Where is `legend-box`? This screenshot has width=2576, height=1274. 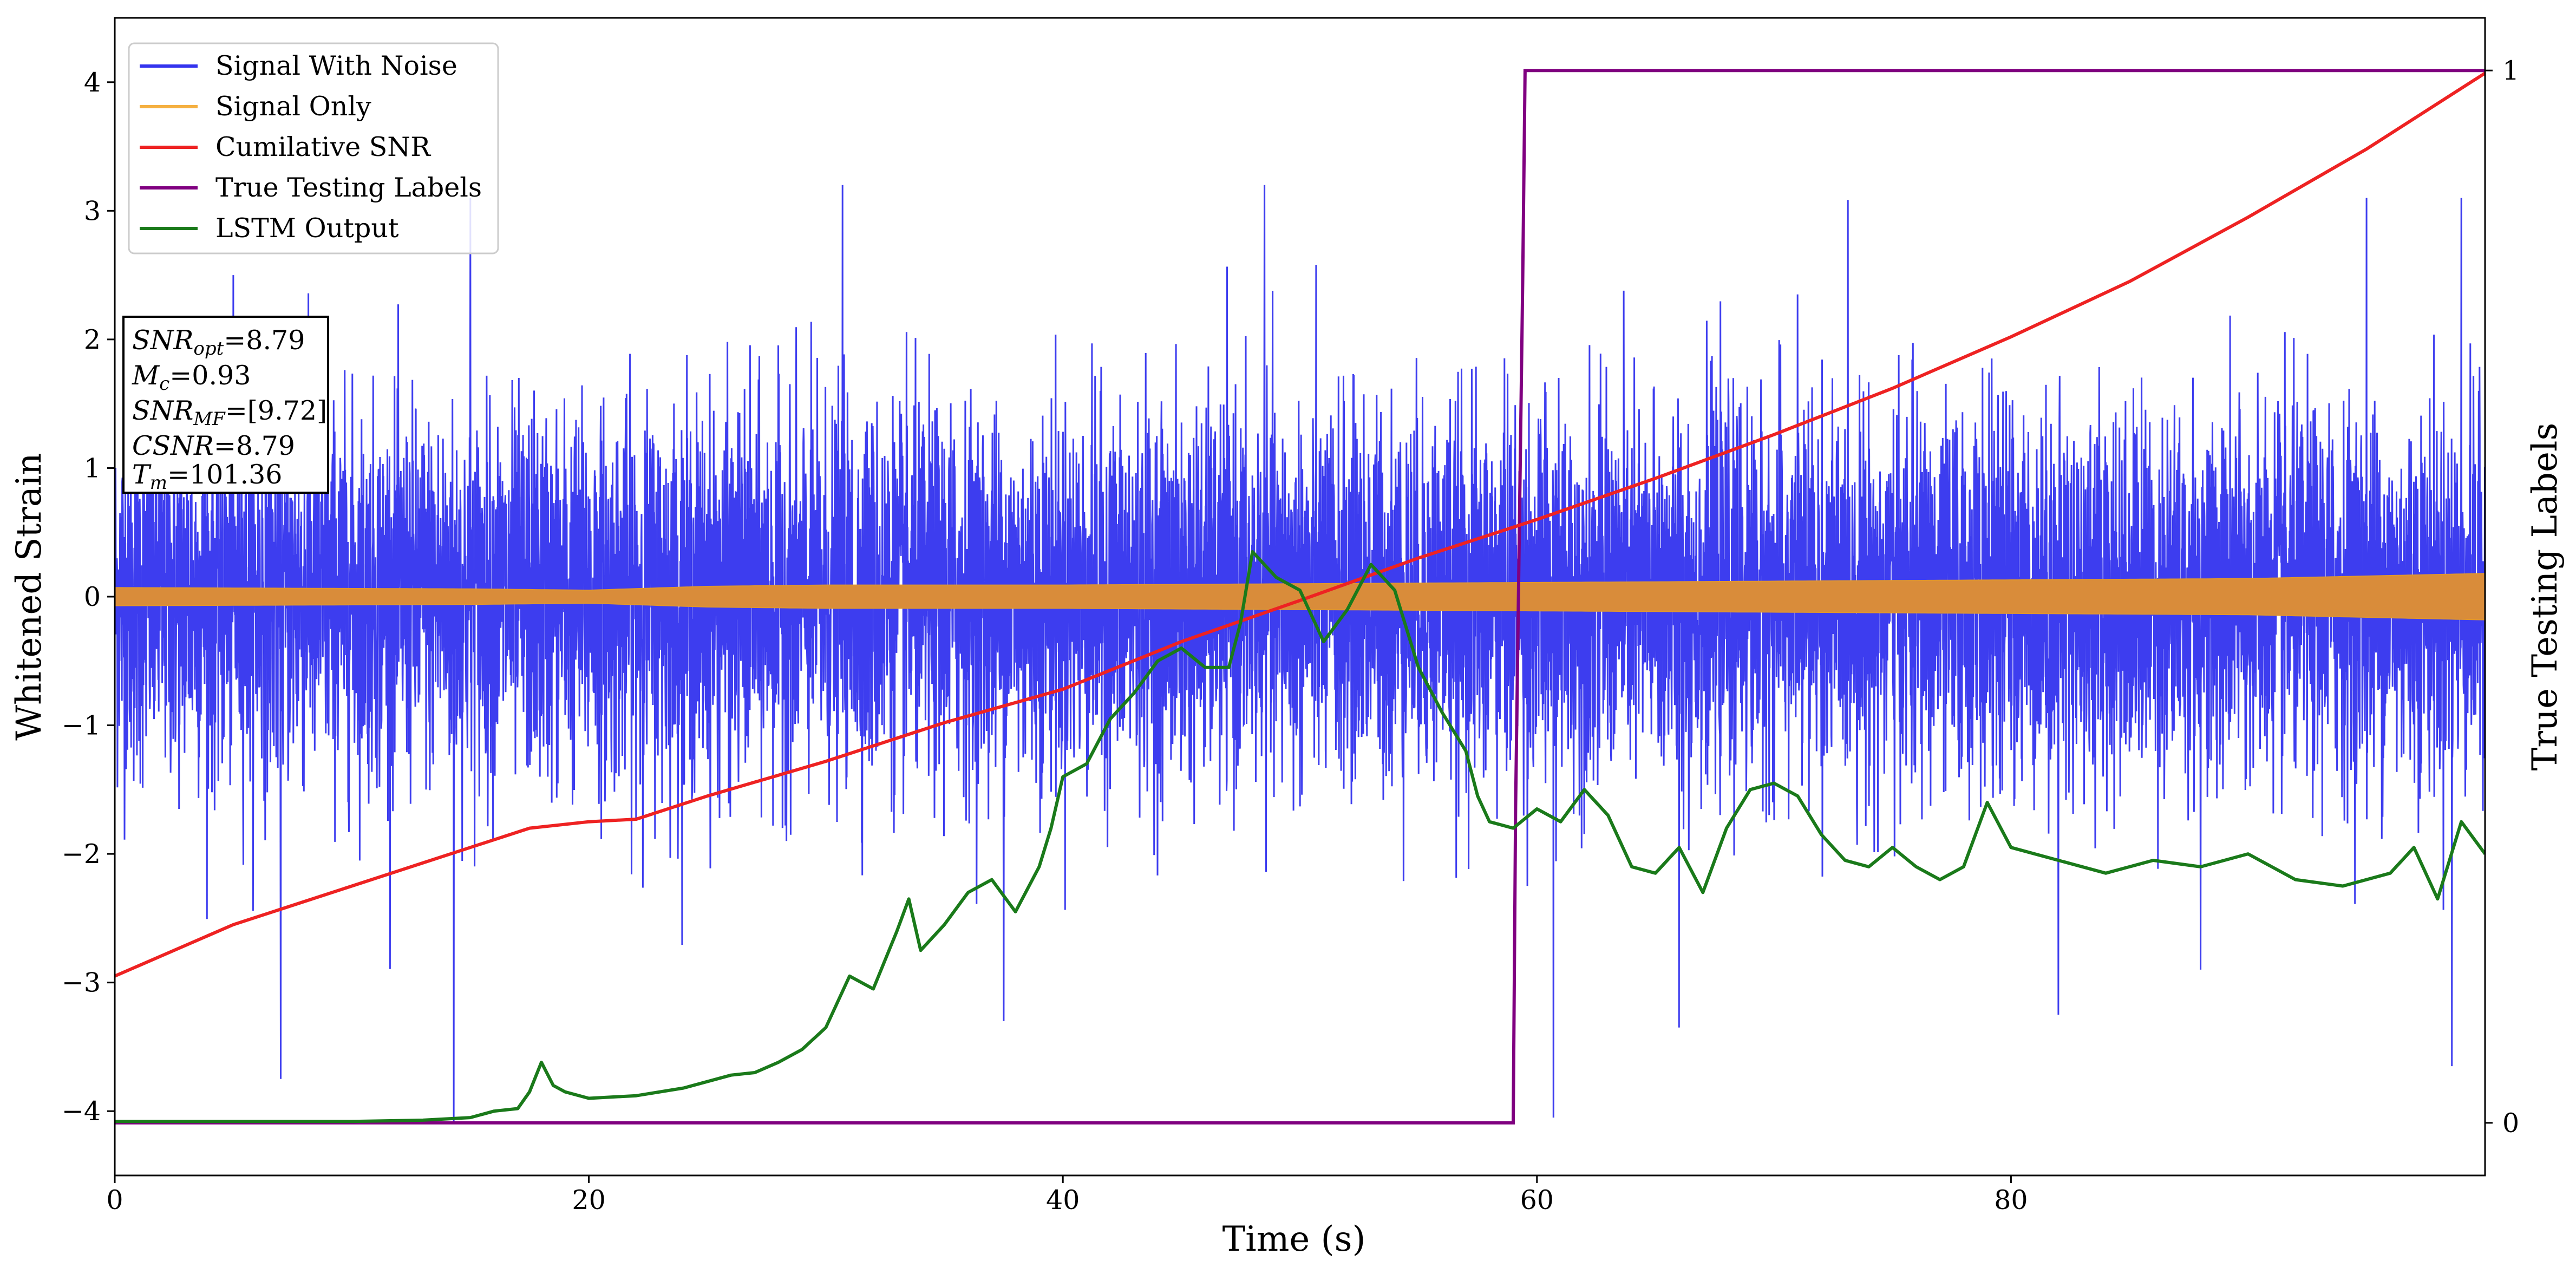 legend-box is located at coordinates (313, 148).